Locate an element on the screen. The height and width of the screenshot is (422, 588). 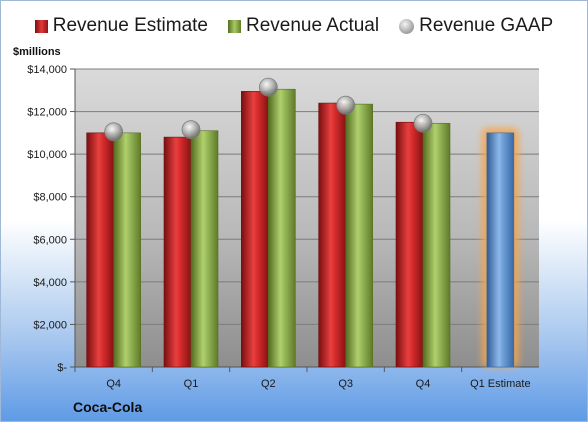
x-tick-label-5: Q1 Estimate is located at coordinates (500, 384).